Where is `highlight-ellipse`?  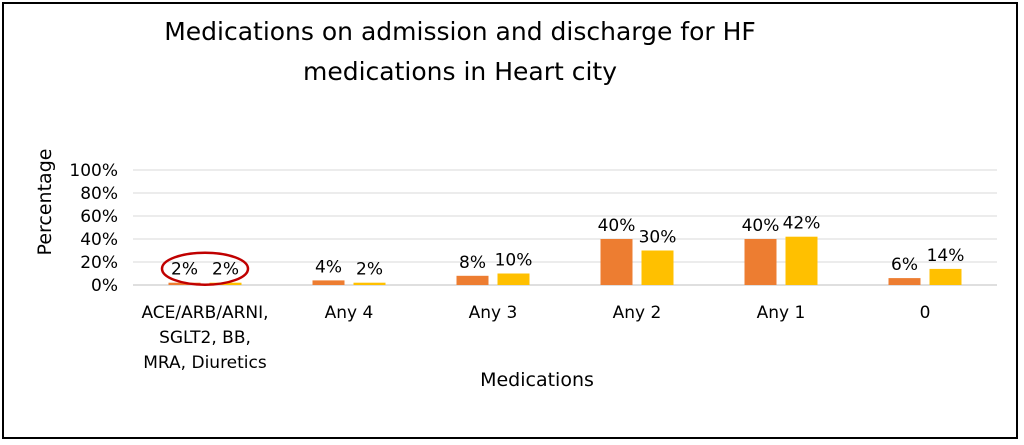
highlight-ellipse is located at coordinates (205, 268).